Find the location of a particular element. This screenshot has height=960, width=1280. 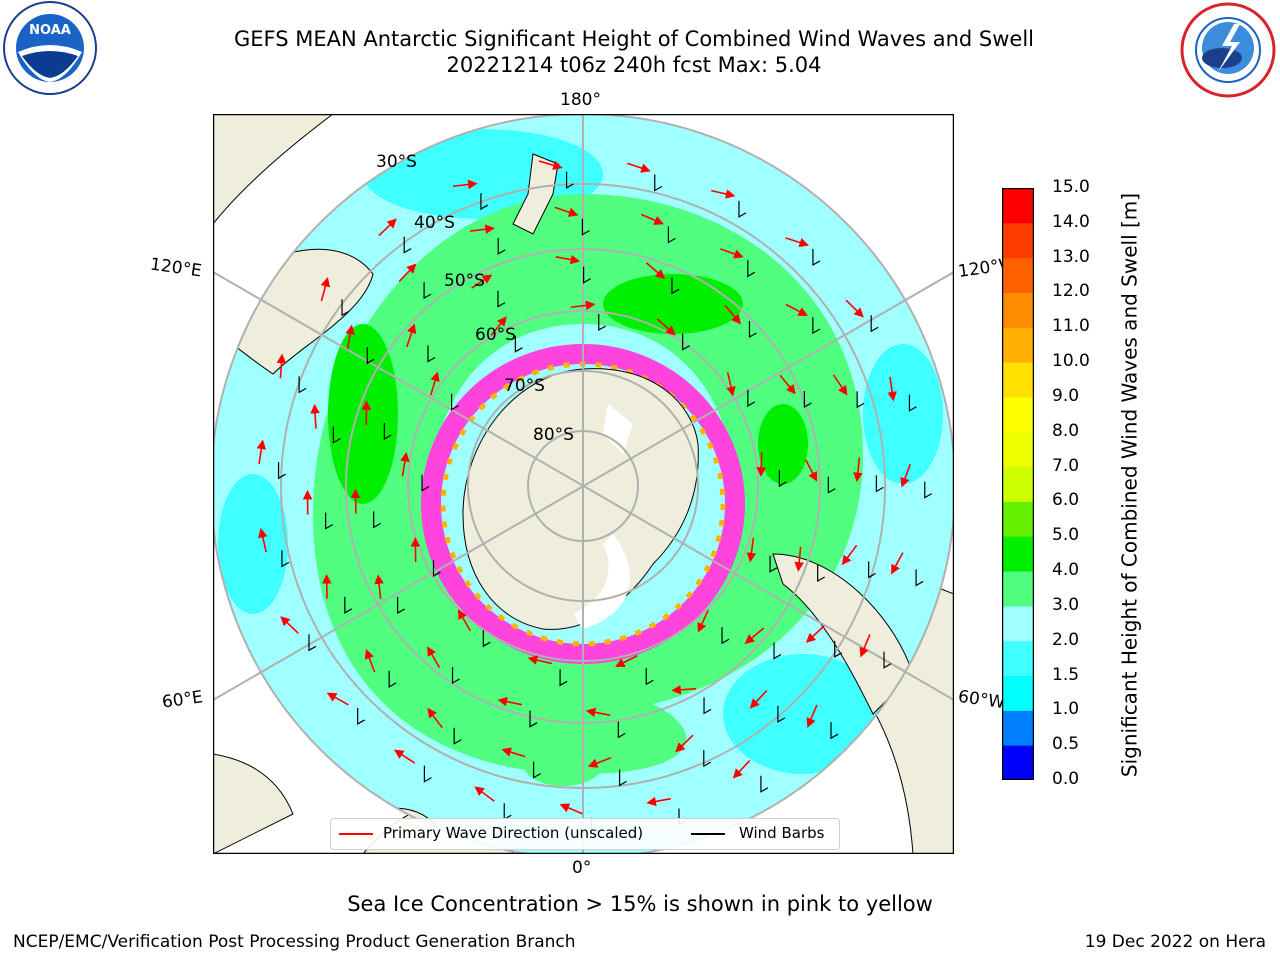

wave-direction-legend-label: Primary Wave Direction (unscaled) is located at coordinates (513, 833).